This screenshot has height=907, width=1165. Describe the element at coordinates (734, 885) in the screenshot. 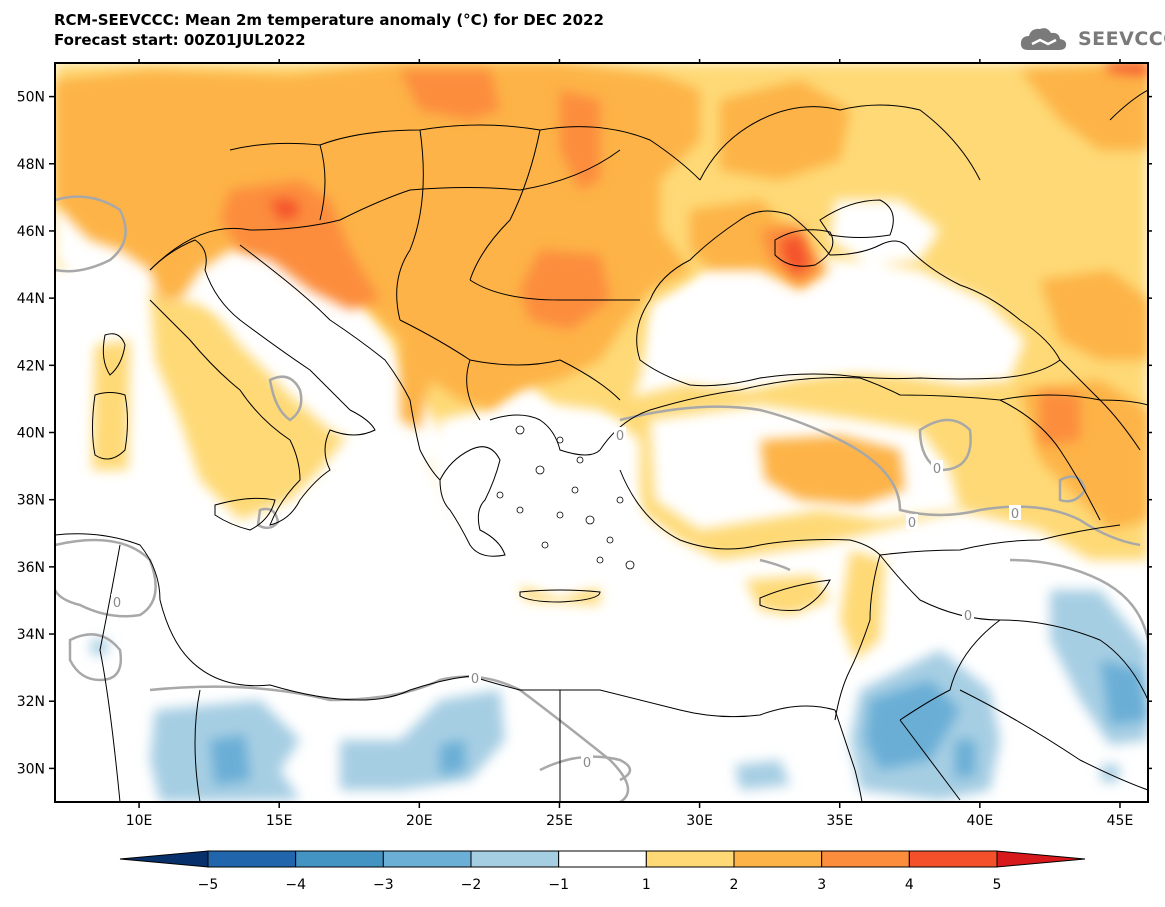

I see `colorbar-label: 2` at that location.